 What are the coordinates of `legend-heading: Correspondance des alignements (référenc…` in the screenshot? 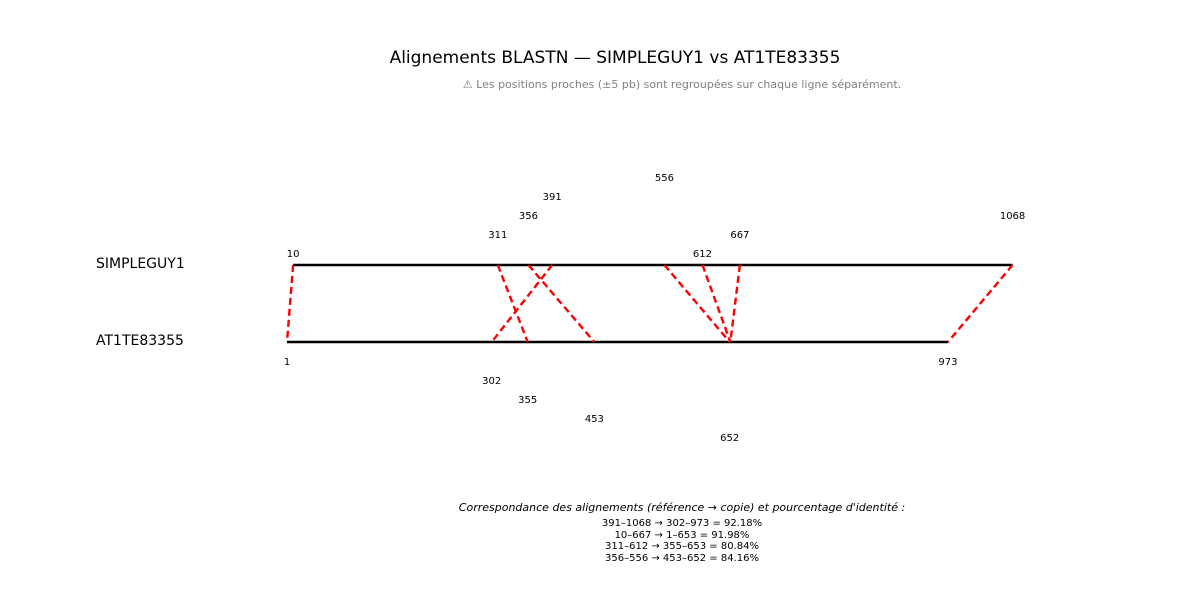 It's located at (682, 507).